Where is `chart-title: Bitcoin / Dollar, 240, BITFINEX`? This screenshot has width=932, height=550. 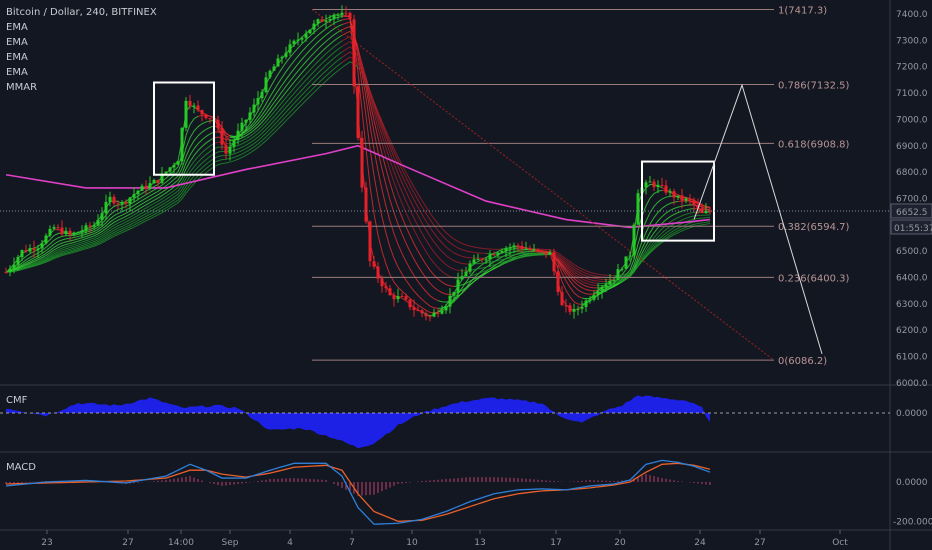
chart-title: Bitcoin / Dollar, 240, BITFINEX is located at coordinates (81, 12).